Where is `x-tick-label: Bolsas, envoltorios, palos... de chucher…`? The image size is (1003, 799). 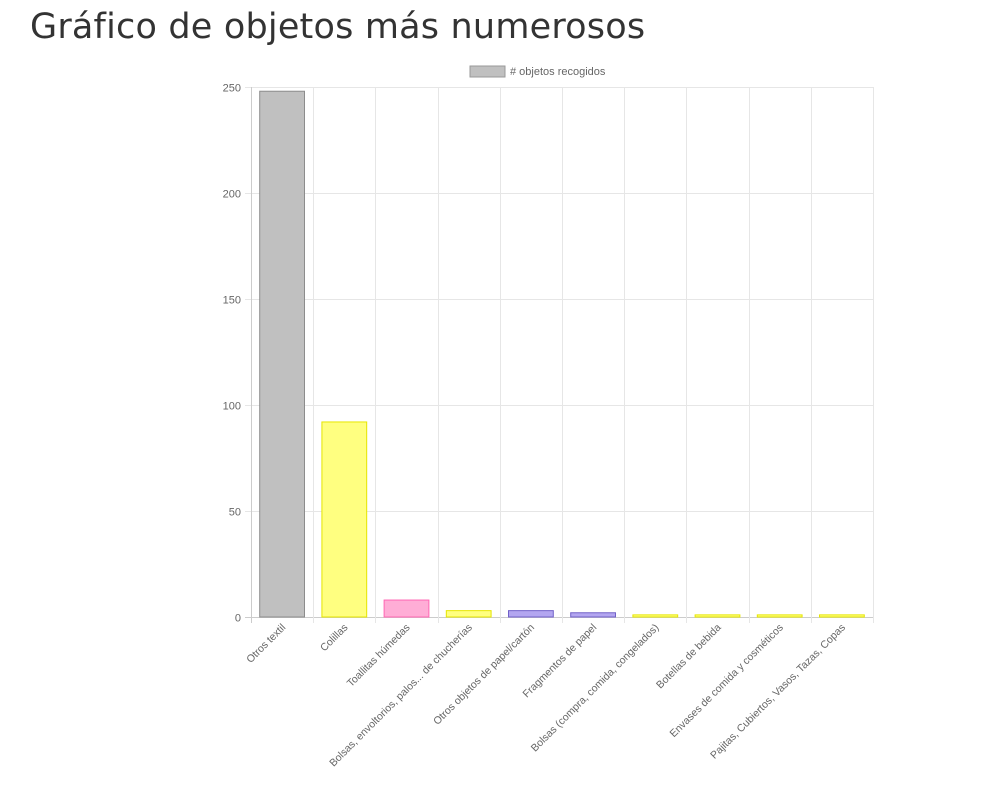 x-tick-label: Bolsas, envoltorios, palos... de chucher… is located at coordinates (401, 696).